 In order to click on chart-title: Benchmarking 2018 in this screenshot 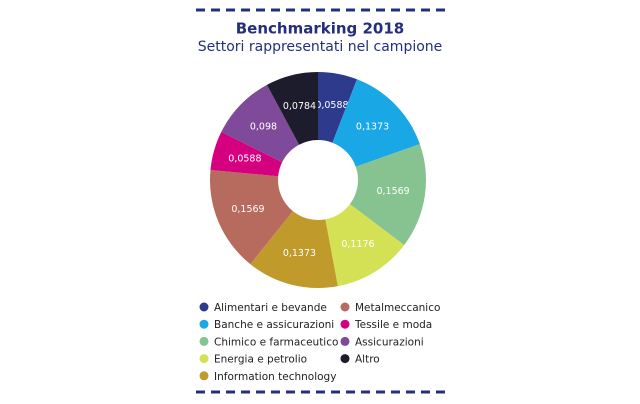, I will do `click(320, 29)`.